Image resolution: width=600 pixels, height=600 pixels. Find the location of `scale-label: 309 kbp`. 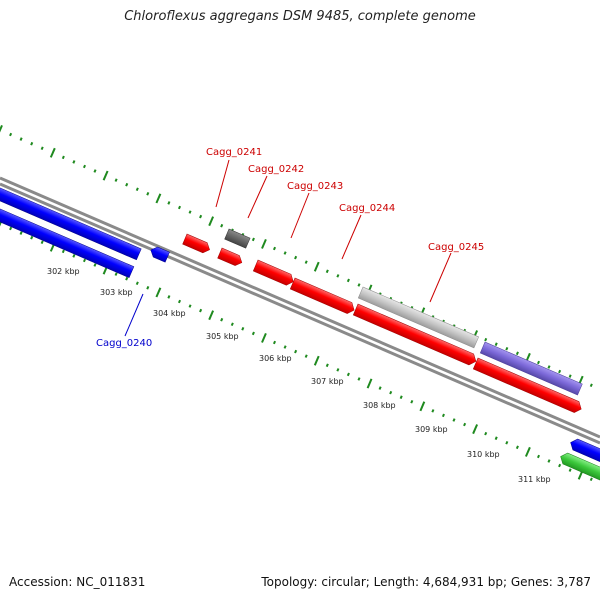

scale-label: 309 kbp is located at coordinates (431, 429).